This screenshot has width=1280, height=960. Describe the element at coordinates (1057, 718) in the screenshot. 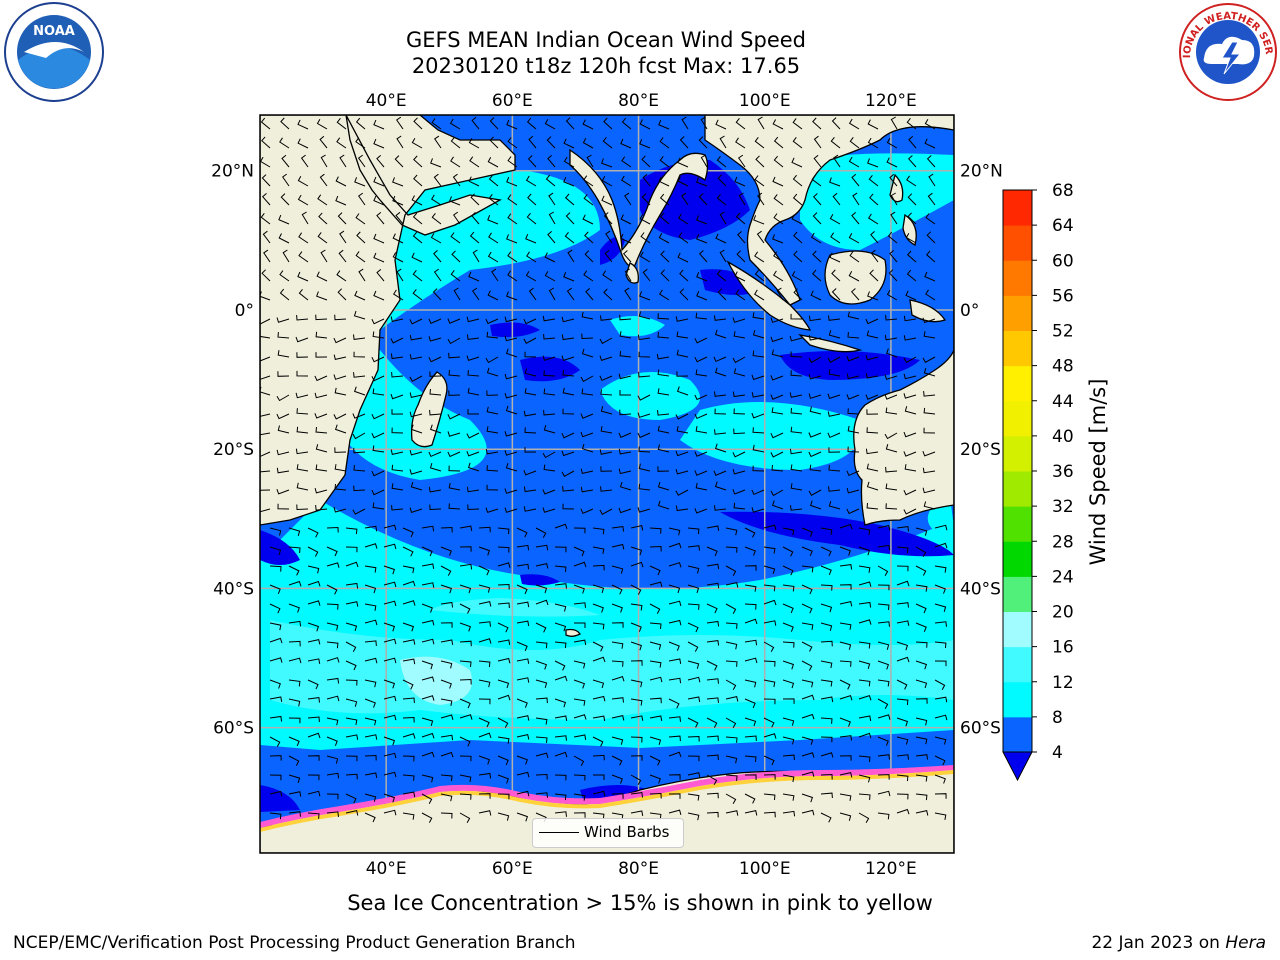

I see `colorbar-tick-label: 8` at that location.